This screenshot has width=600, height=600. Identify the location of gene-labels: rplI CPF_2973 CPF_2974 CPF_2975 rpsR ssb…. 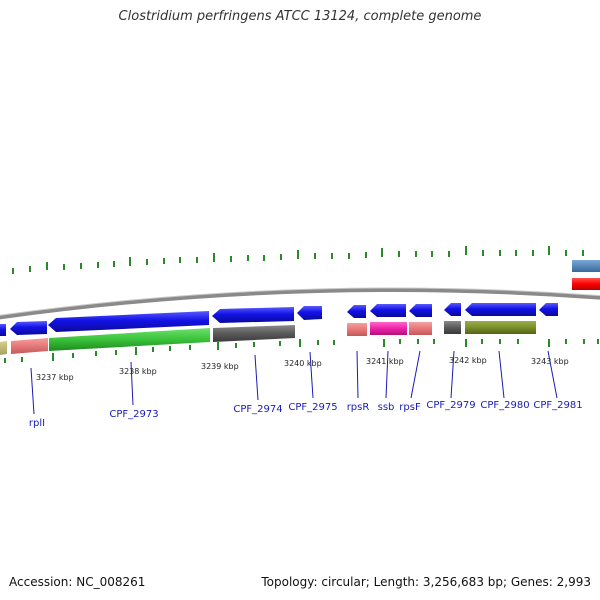
(306, 414).